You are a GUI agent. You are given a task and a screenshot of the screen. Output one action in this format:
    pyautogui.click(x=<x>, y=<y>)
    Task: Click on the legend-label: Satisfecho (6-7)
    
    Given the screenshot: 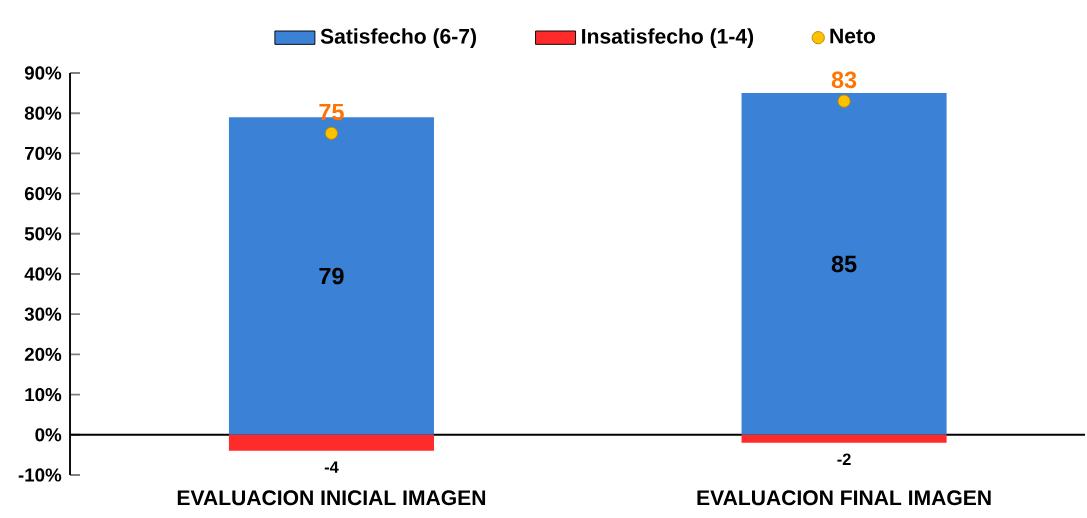 What is the action you would take?
    pyautogui.click(x=398, y=38)
    